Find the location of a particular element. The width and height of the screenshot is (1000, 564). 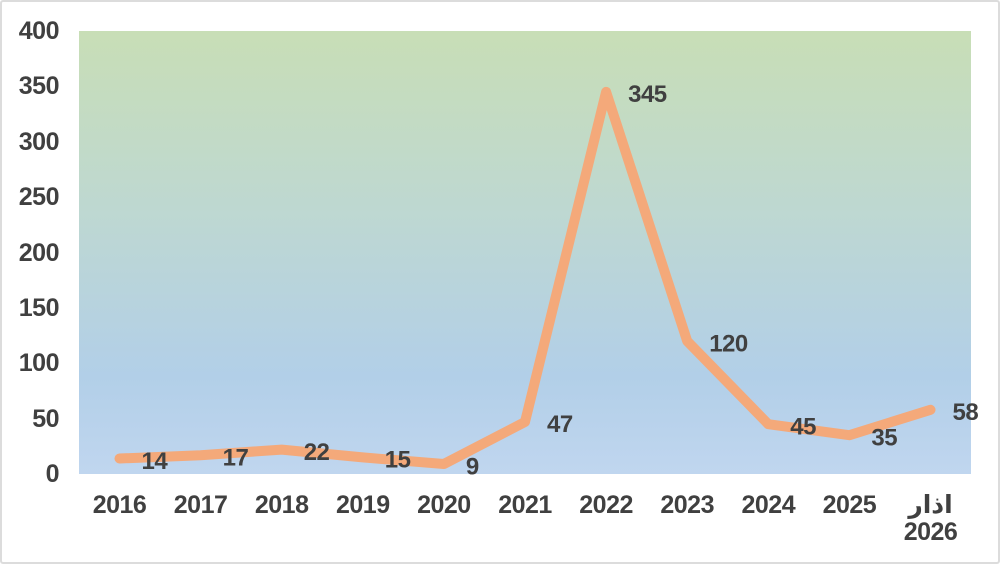

x-axis-label: 2018 is located at coordinates (282, 505).